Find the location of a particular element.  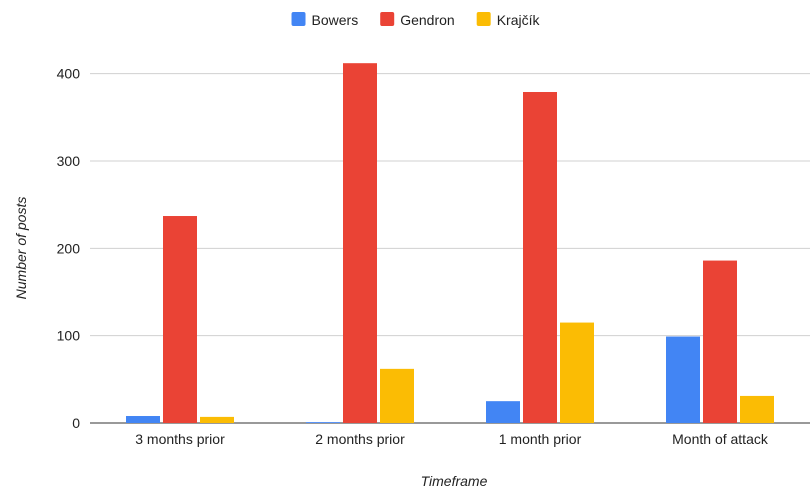

y-tick-label: 0 is located at coordinates (76, 423).